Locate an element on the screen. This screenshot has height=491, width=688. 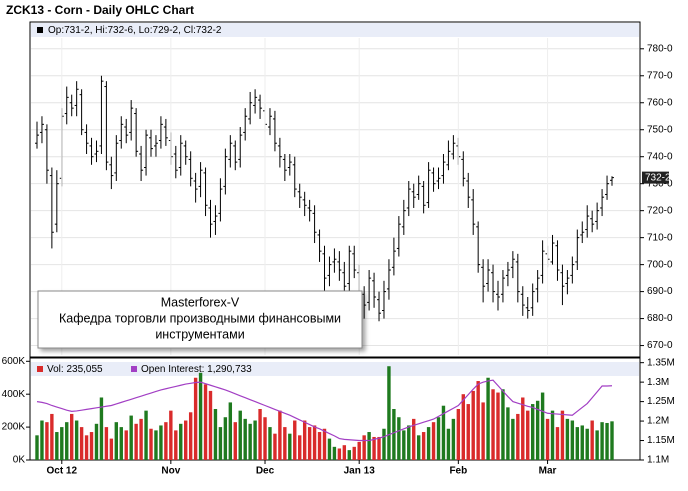
y-tick-label: 770-0 is located at coordinates (660, 75).